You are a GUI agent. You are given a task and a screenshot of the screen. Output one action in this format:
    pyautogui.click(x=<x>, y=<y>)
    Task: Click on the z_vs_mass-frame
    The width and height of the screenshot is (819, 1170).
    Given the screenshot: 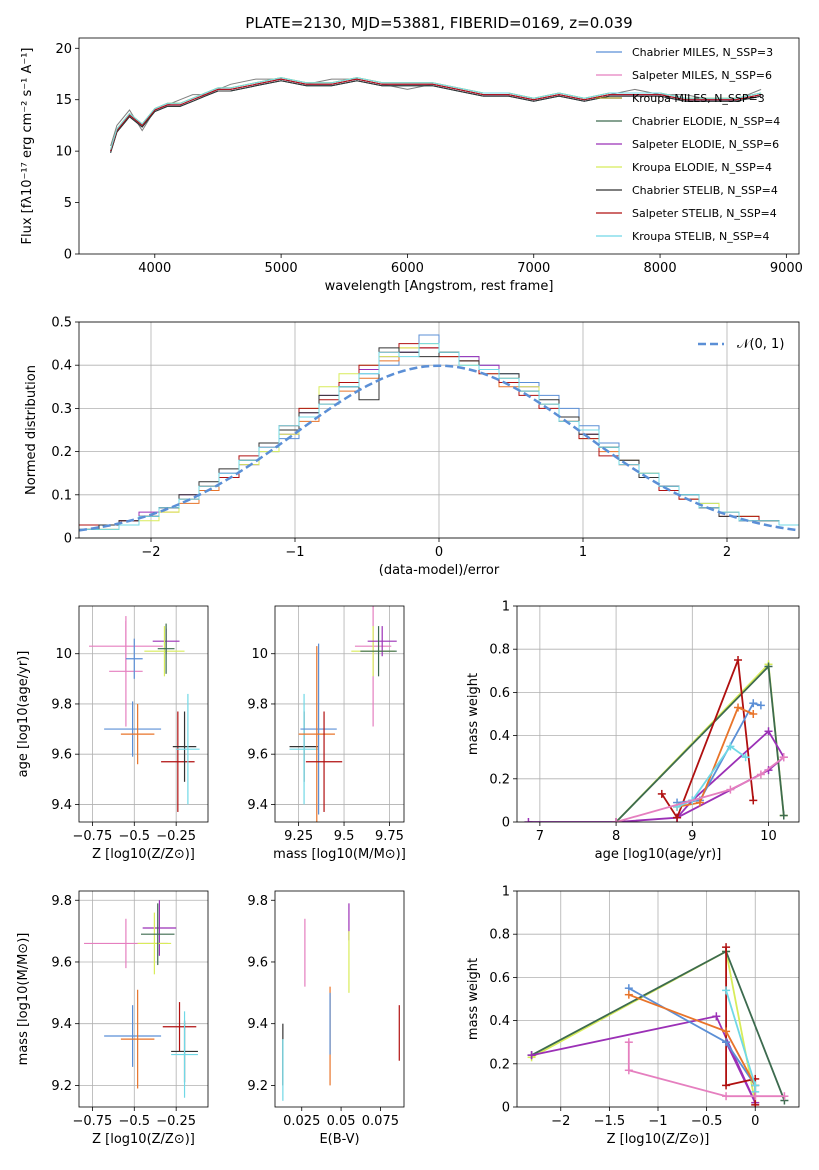 What is the action you would take?
    pyautogui.click(x=143, y=999)
    